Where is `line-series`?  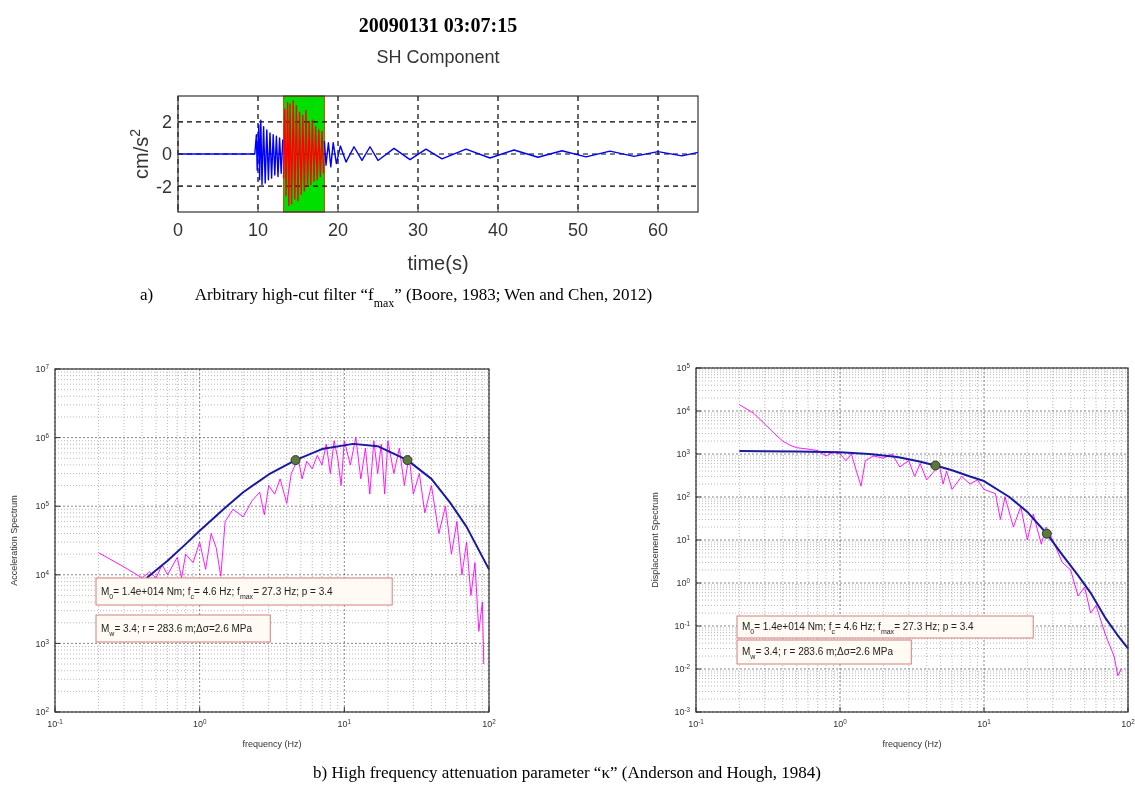 line-series is located at coordinates (511, 154).